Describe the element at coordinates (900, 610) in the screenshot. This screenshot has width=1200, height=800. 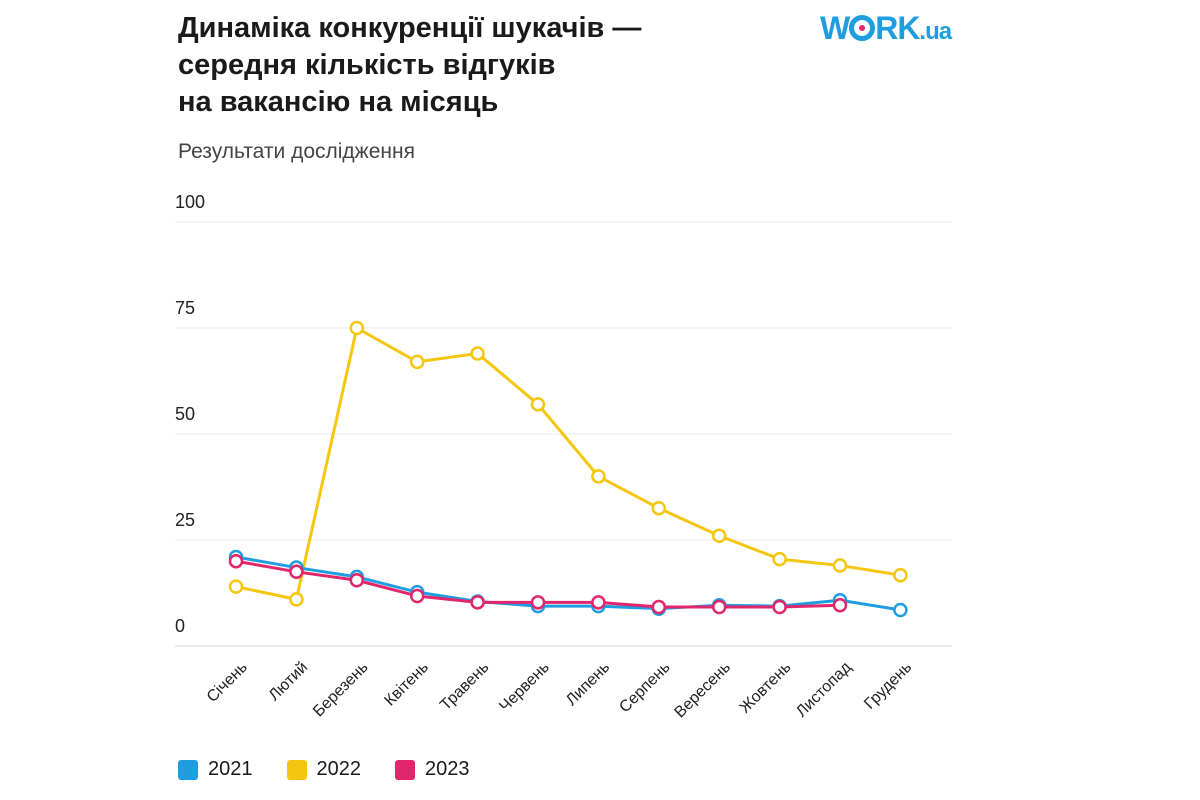
I see `data-point-2021` at that location.